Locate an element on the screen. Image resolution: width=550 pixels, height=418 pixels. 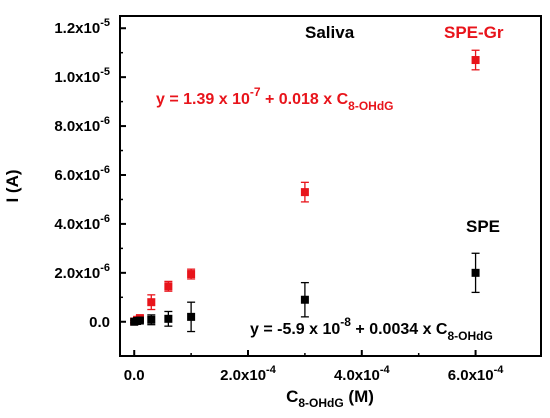
x-axis-title-subscript: 8-OHdG is located at coordinates (320, 403).